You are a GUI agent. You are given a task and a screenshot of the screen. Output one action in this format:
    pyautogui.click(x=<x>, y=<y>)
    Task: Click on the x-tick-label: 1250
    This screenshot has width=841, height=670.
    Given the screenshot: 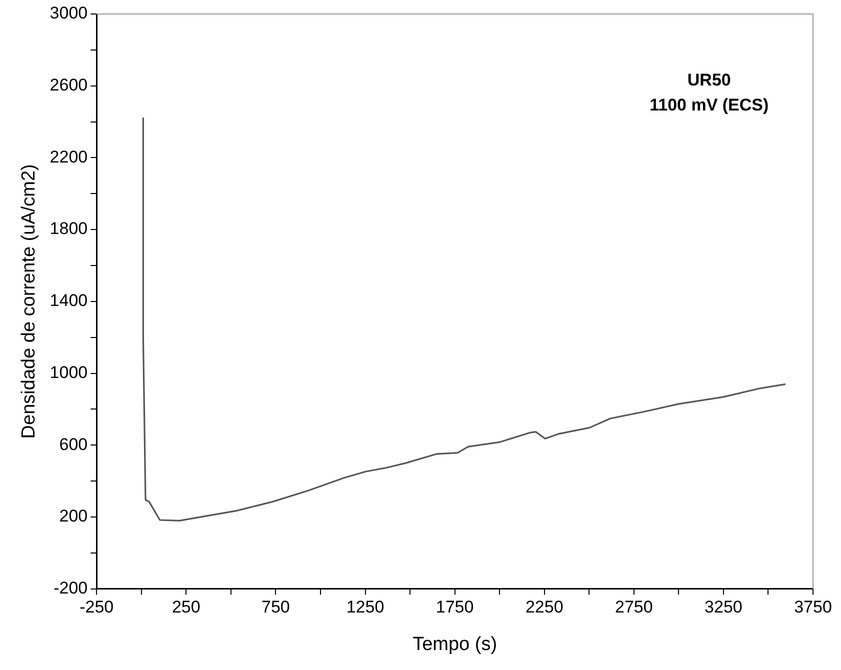 What is the action you would take?
    pyautogui.click(x=365, y=607)
    